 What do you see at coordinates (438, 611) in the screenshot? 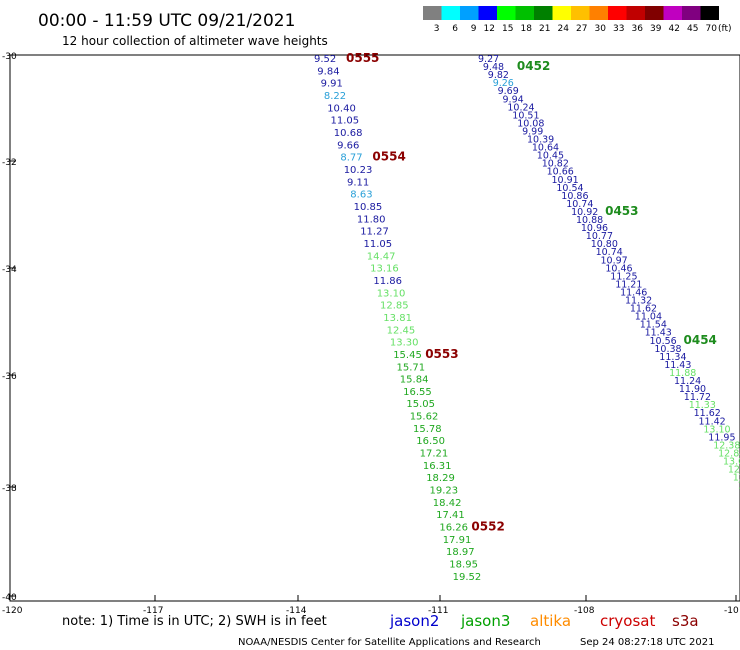
I see `lon-tick-label: -111` at bounding box center [438, 611].